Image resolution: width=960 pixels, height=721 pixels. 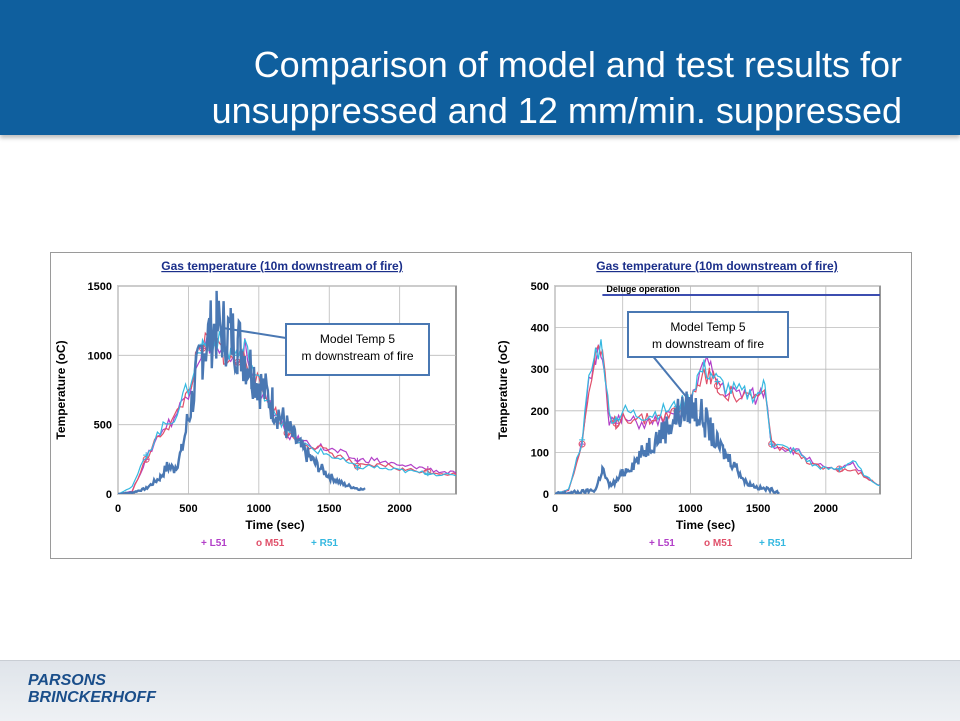 What do you see at coordinates (100, 287) in the screenshot?
I see `y-tick-label: 1500` at bounding box center [100, 287].